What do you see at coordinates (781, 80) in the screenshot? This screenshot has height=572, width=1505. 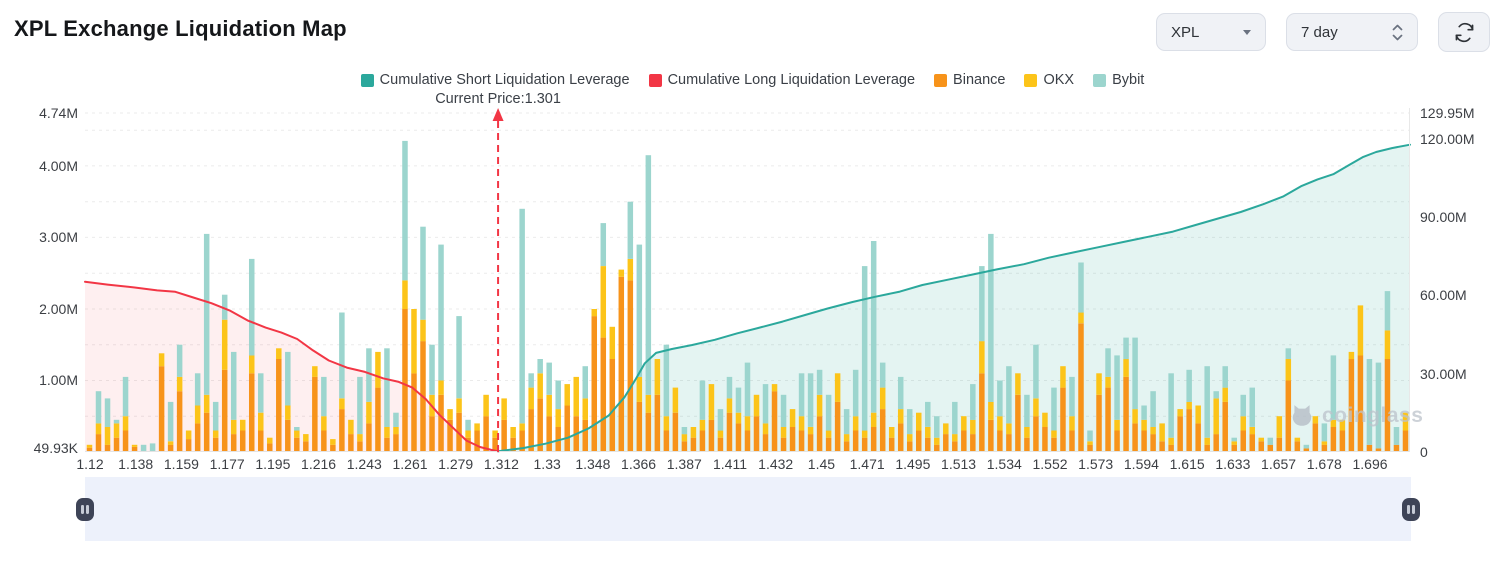 I see `legend-item-long: Cumulative Long Liquidation Leverage` at bounding box center [781, 80].